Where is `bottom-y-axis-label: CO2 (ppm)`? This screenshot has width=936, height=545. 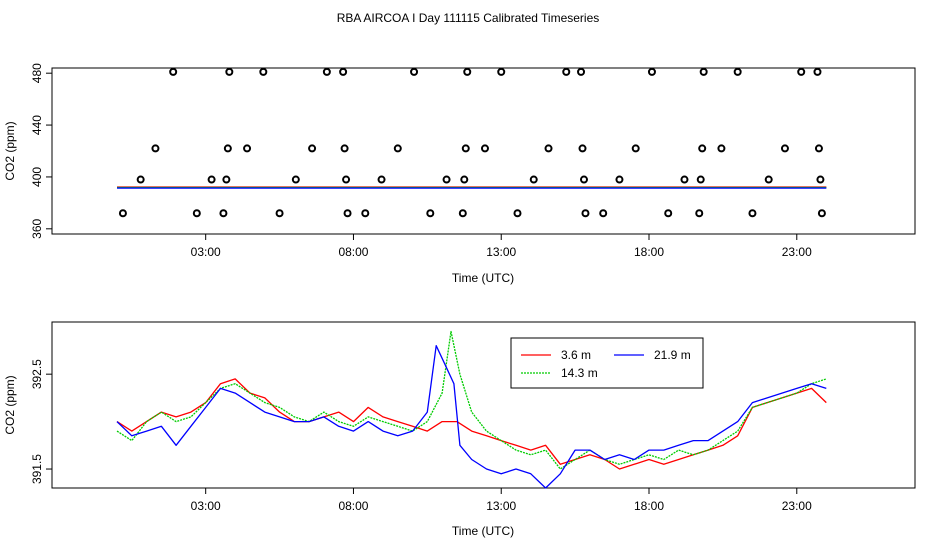
bottom-y-axis-label: CO2 (ppm) is located at coordinates (10, 404).